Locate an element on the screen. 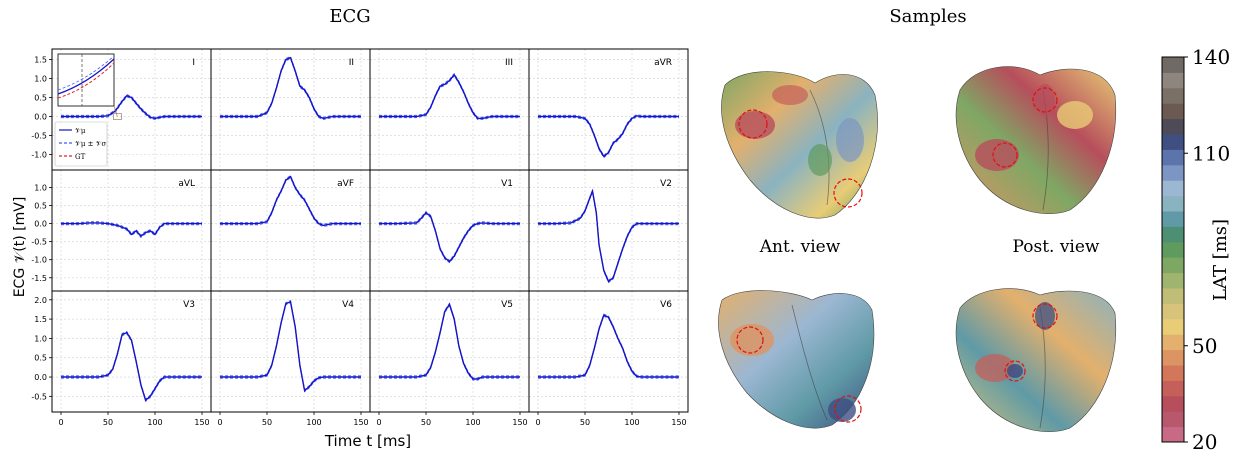 Image resolution: width=1239 pixels, height=459 pixels. inset-gt is located at coordinates (86, 80).